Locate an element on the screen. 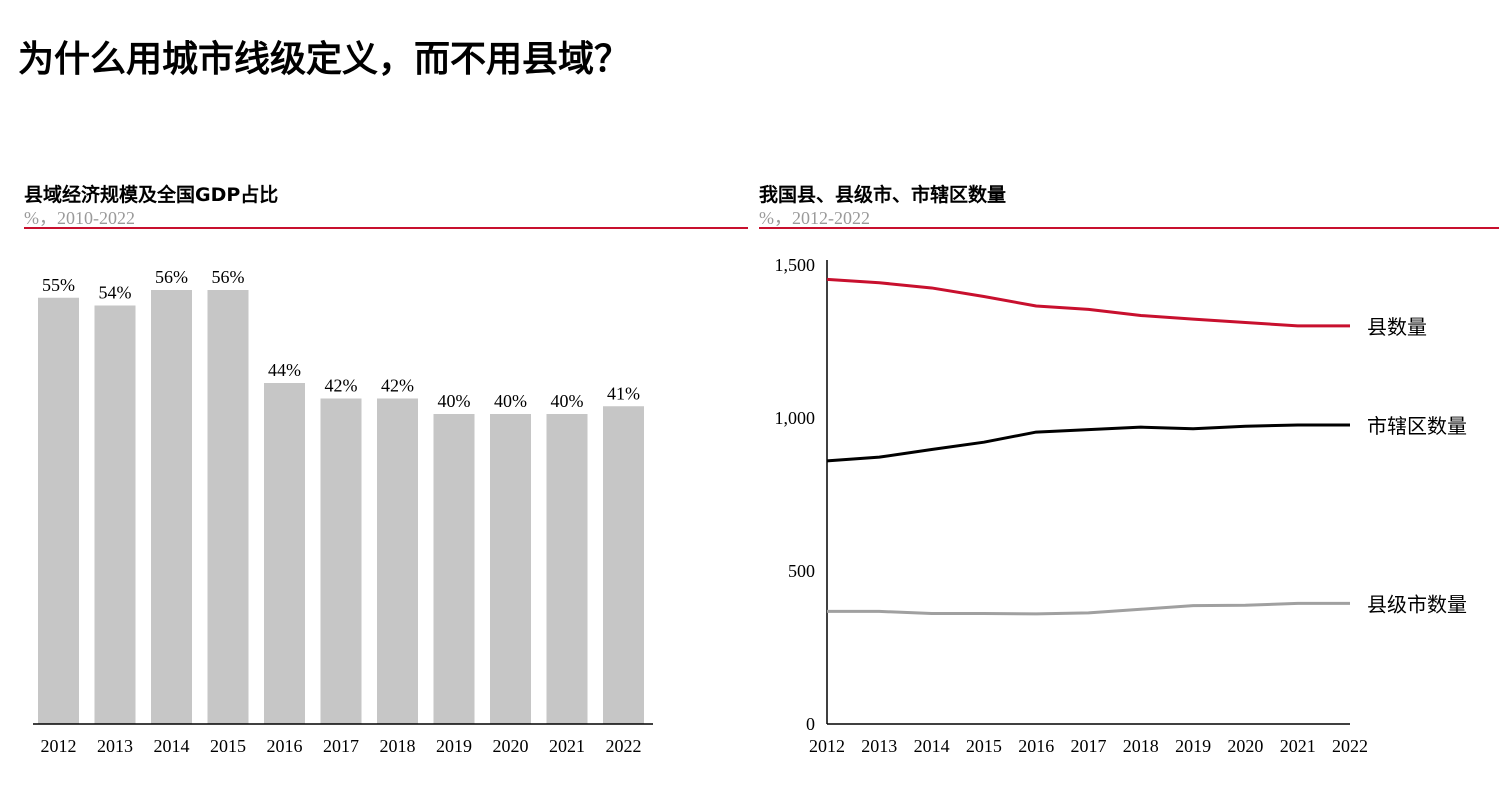 The image size is (1499, 792). page-title: 为什么用城市线级定义，而不用县域？ is located at coordinates (324, 59).